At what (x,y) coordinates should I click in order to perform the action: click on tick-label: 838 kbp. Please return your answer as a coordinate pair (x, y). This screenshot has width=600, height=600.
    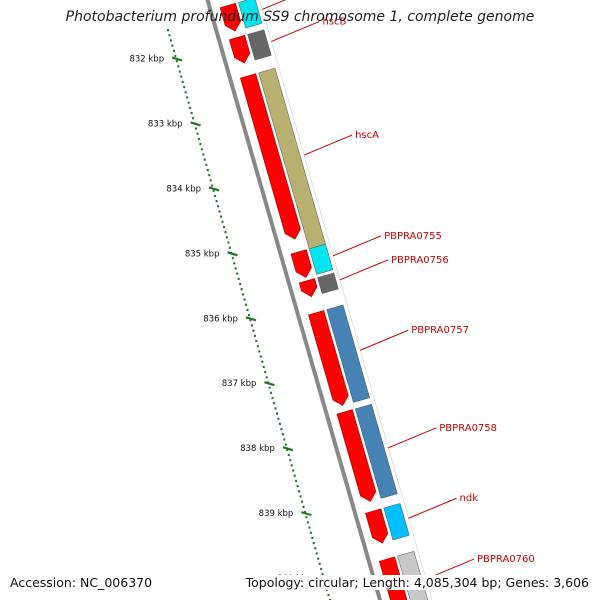
    Looking at the image, I should click on (257, 449).